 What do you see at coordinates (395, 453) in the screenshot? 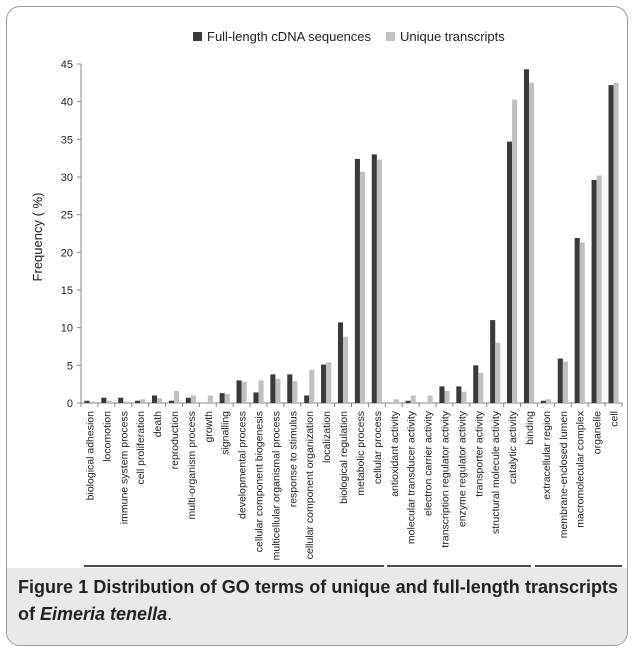
I see `x-tick-label: antioxidant activity` at bounding box center [395, 453].